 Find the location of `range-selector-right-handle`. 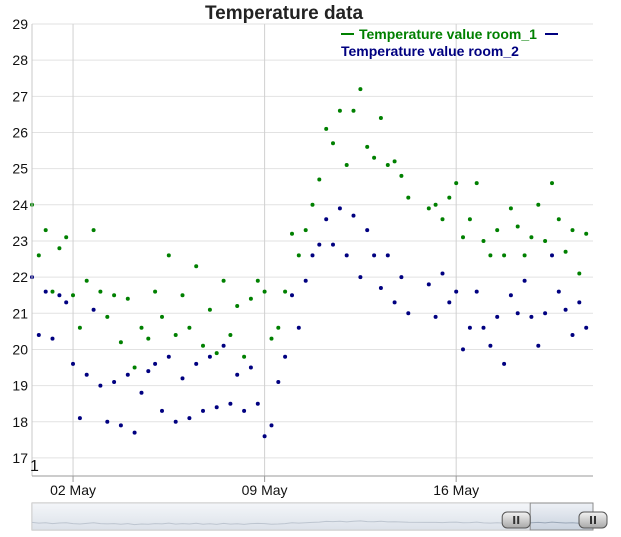

range-selector-right-handle is located at coordinates (593, 520).